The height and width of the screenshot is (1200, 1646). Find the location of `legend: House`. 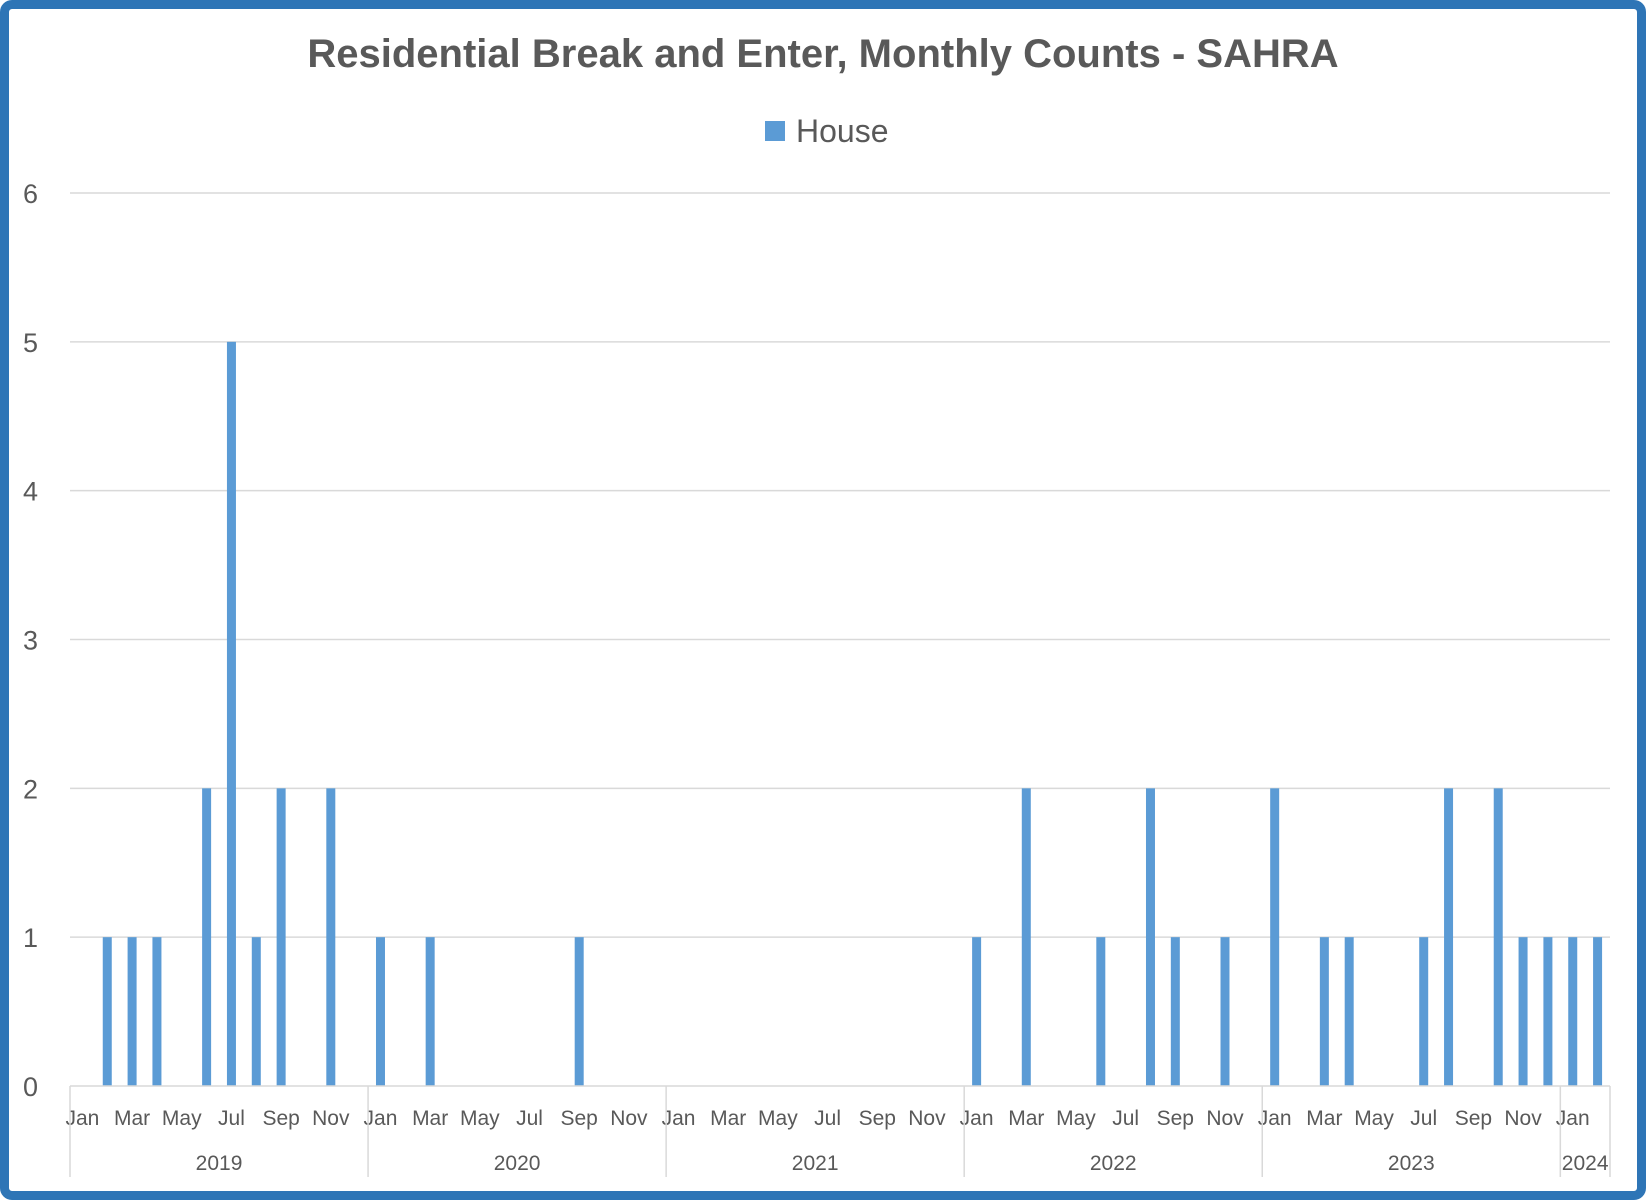

legend: House is located at coordinates (827, 131).